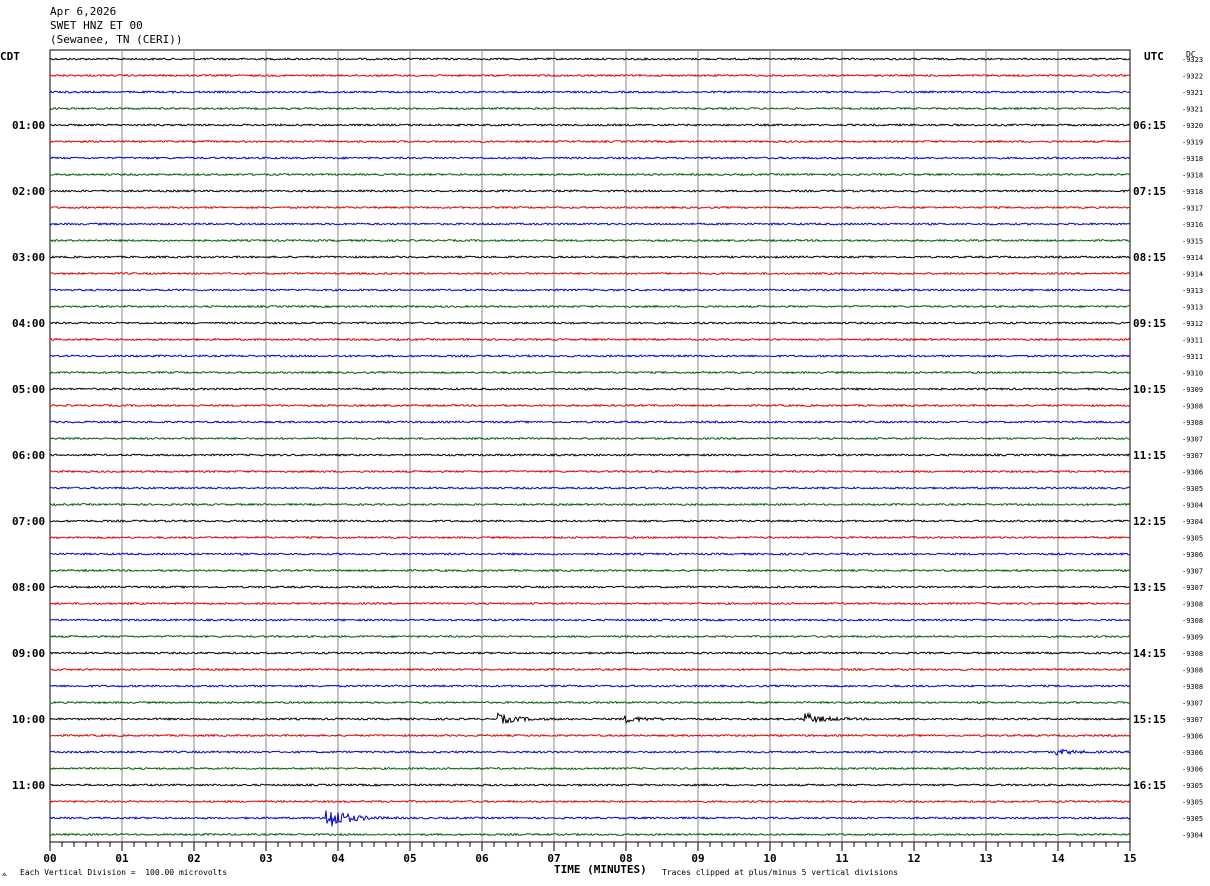 The height and width of the screenshot is (886, 1210). What do you see at coordinates (1192, 77) in the screenshot?
I see `dc-offset-label: -9322` at bounding box center [1192, 77].